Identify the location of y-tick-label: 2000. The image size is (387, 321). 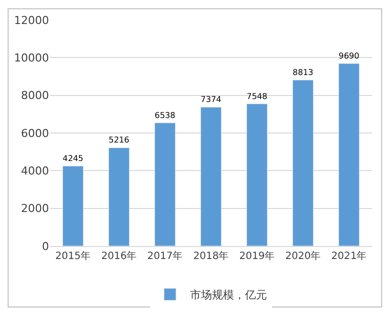
(35, 209).